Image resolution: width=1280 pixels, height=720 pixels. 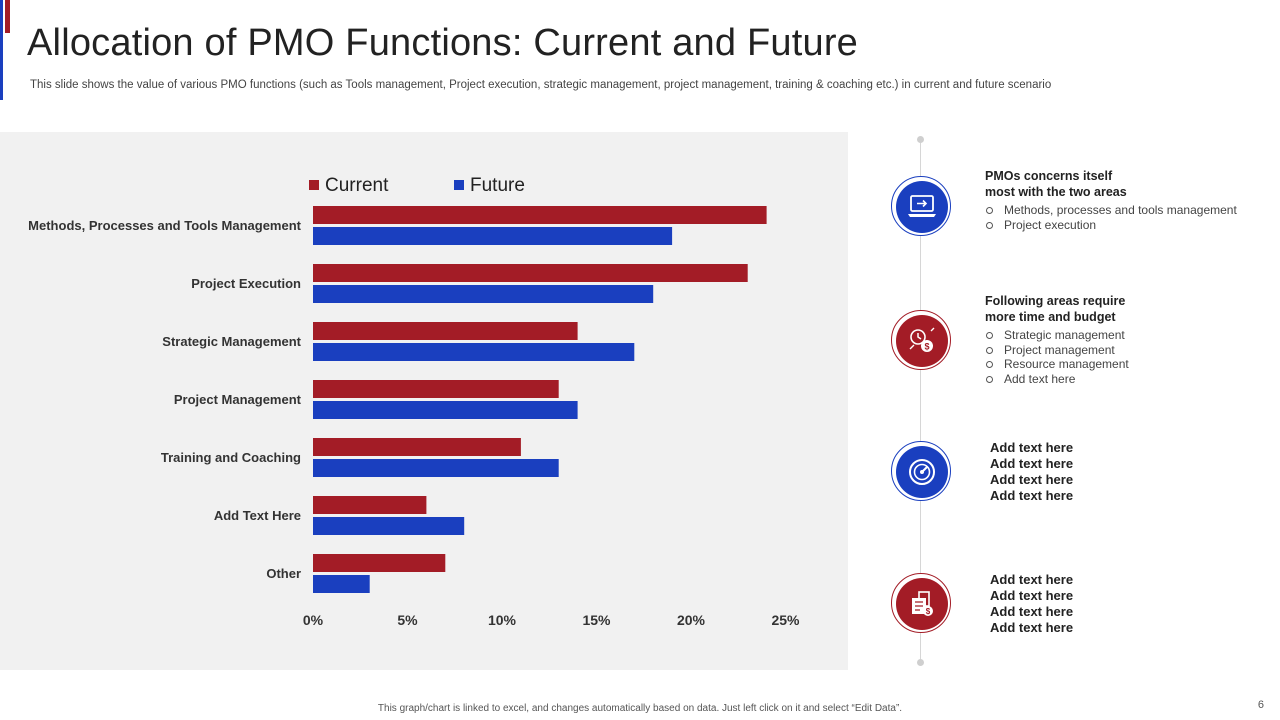 What do you see at coordinates (357, 185) in the screenshot?
I see `legend-label-current: Current` at bounding box center [357, 185].